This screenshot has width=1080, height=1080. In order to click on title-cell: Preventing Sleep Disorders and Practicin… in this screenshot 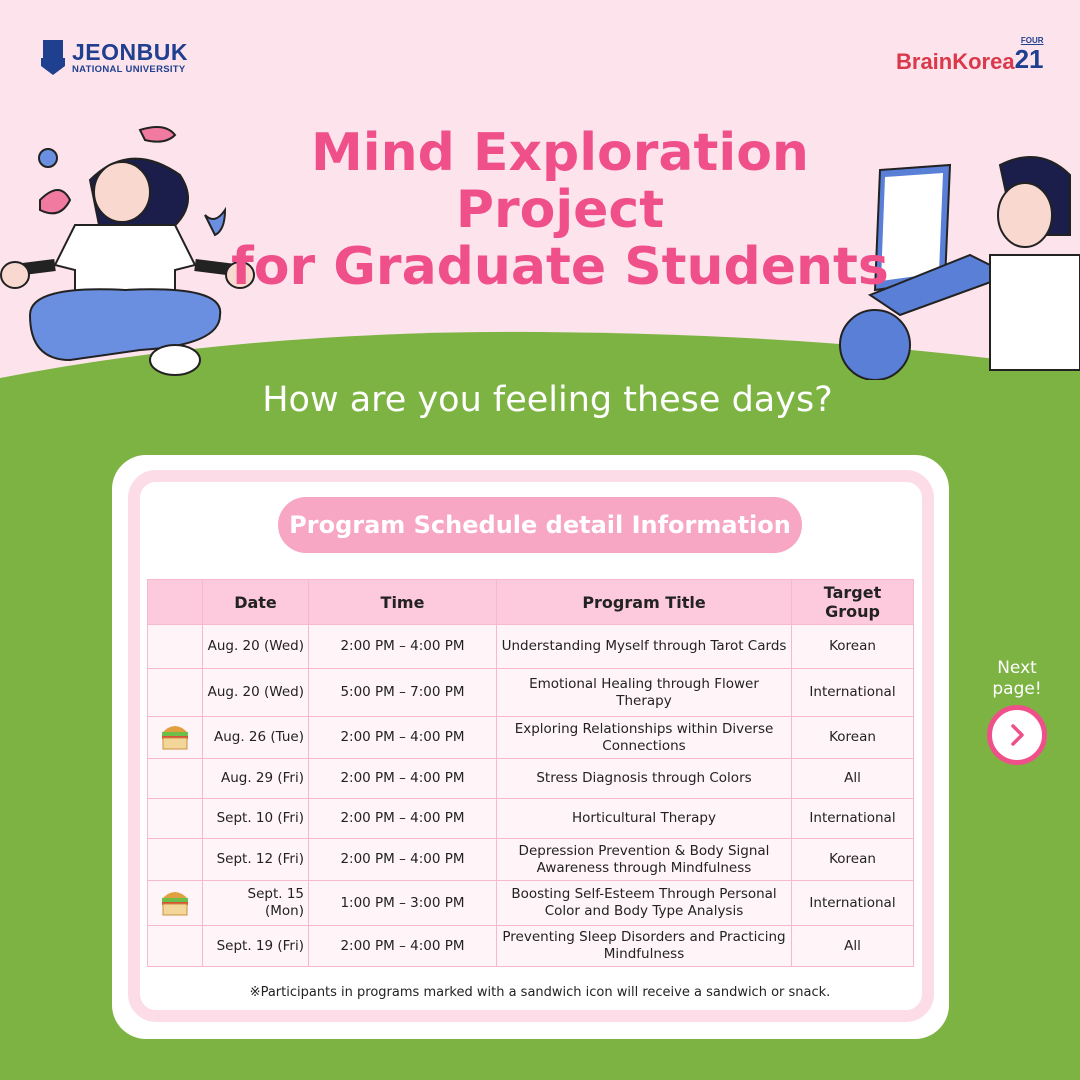, I will do `click(644, 946)`.